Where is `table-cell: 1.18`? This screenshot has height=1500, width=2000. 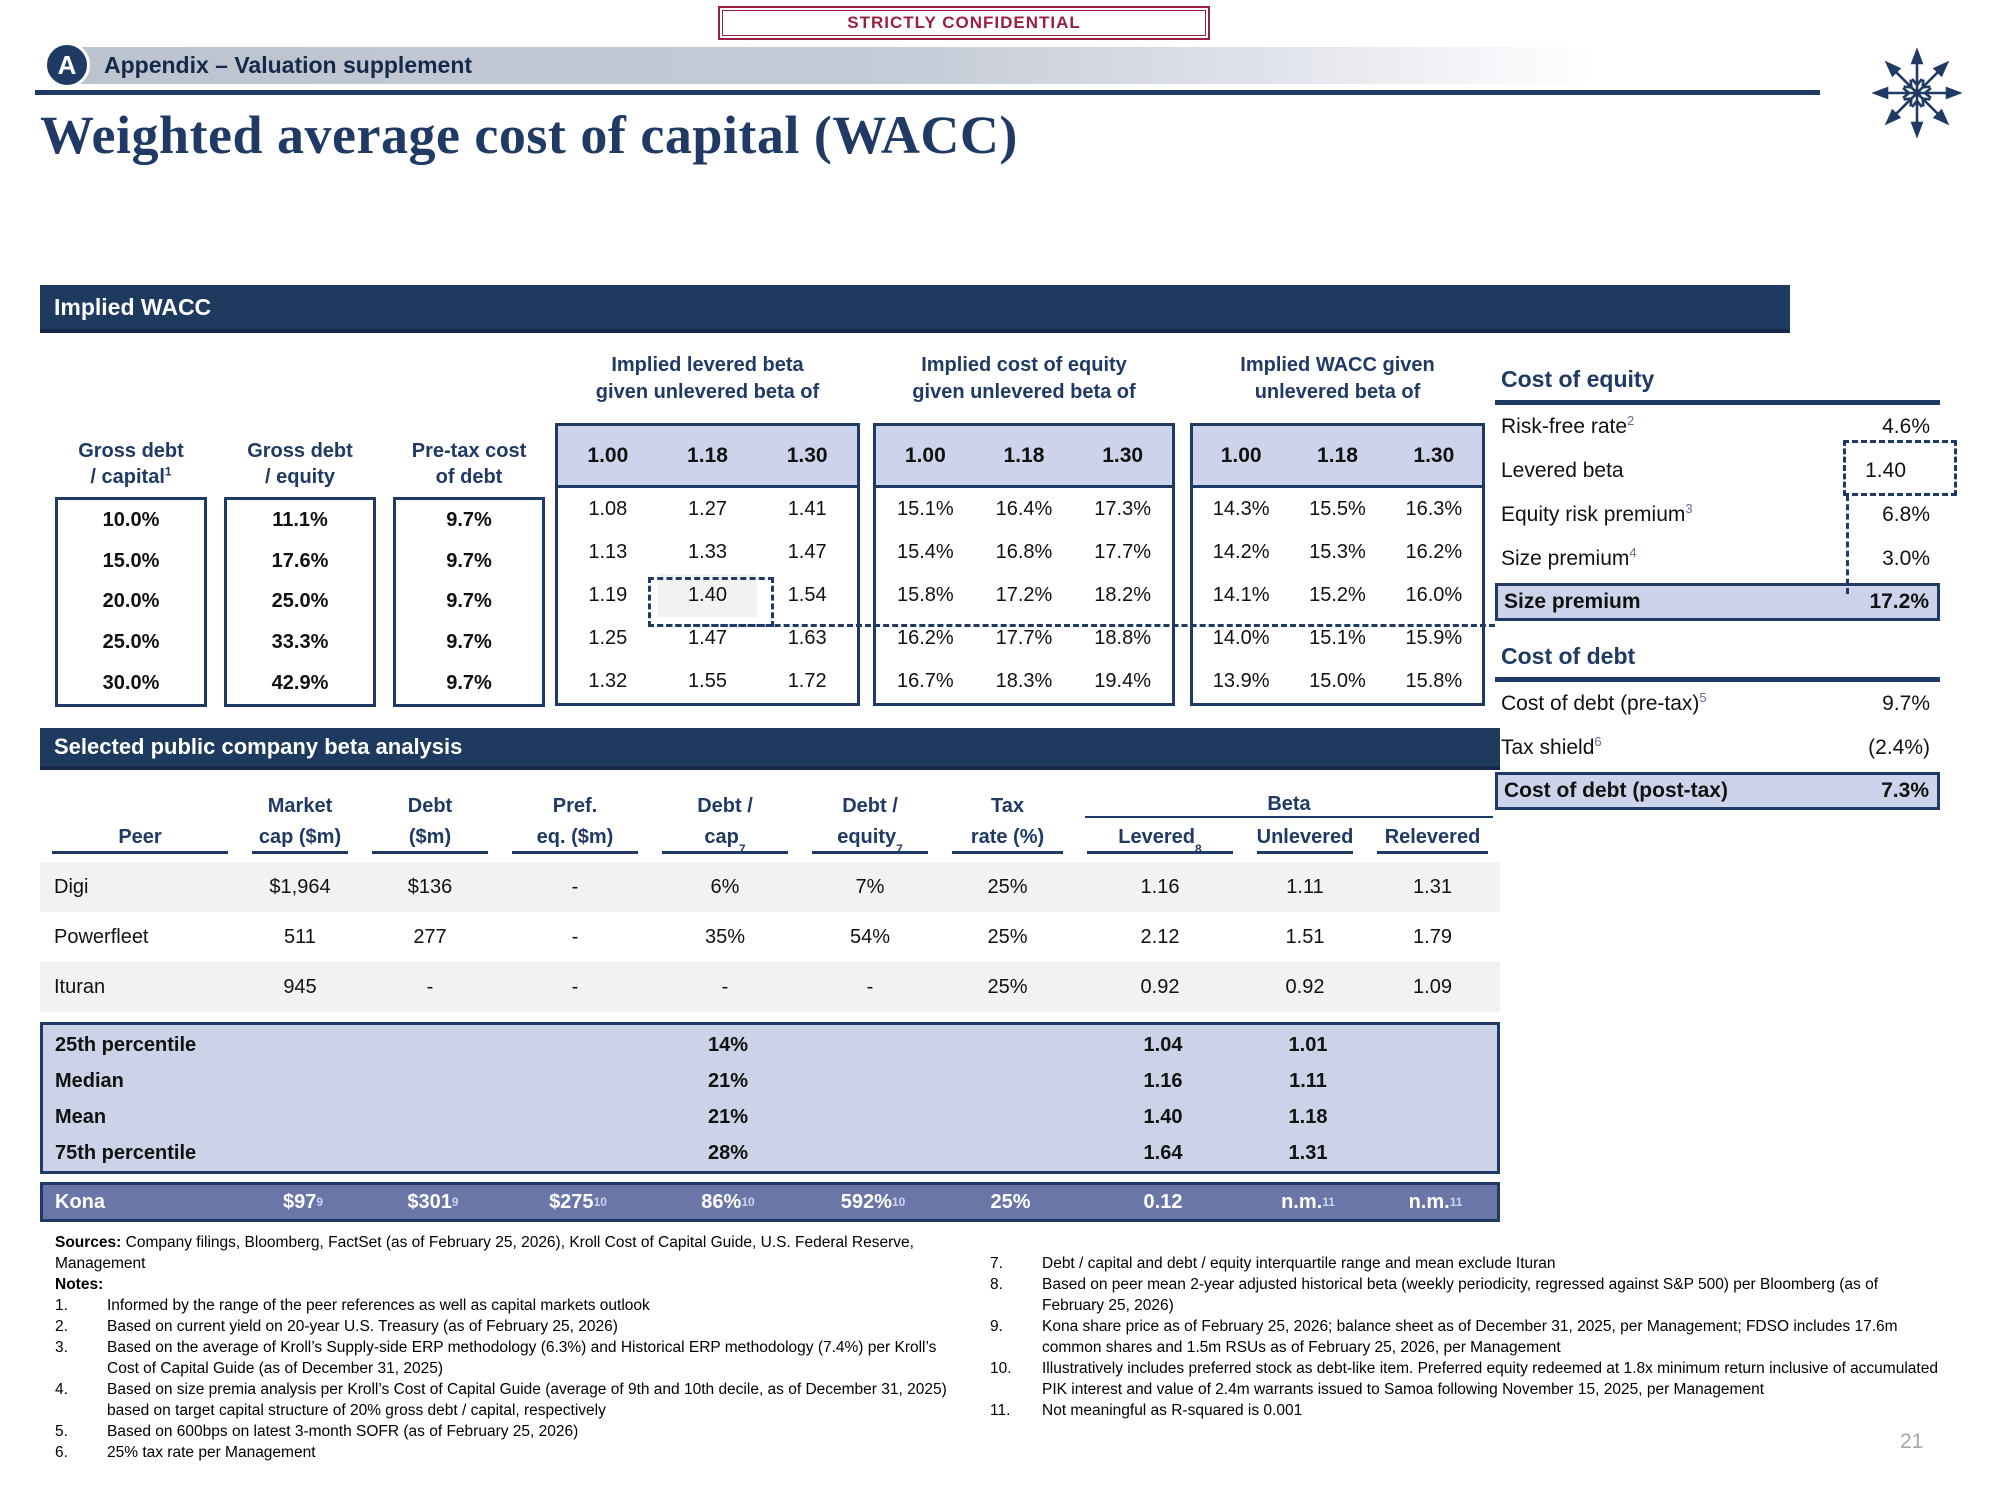 table-cell: 1.18 is located at coordinates (1308, 1116).